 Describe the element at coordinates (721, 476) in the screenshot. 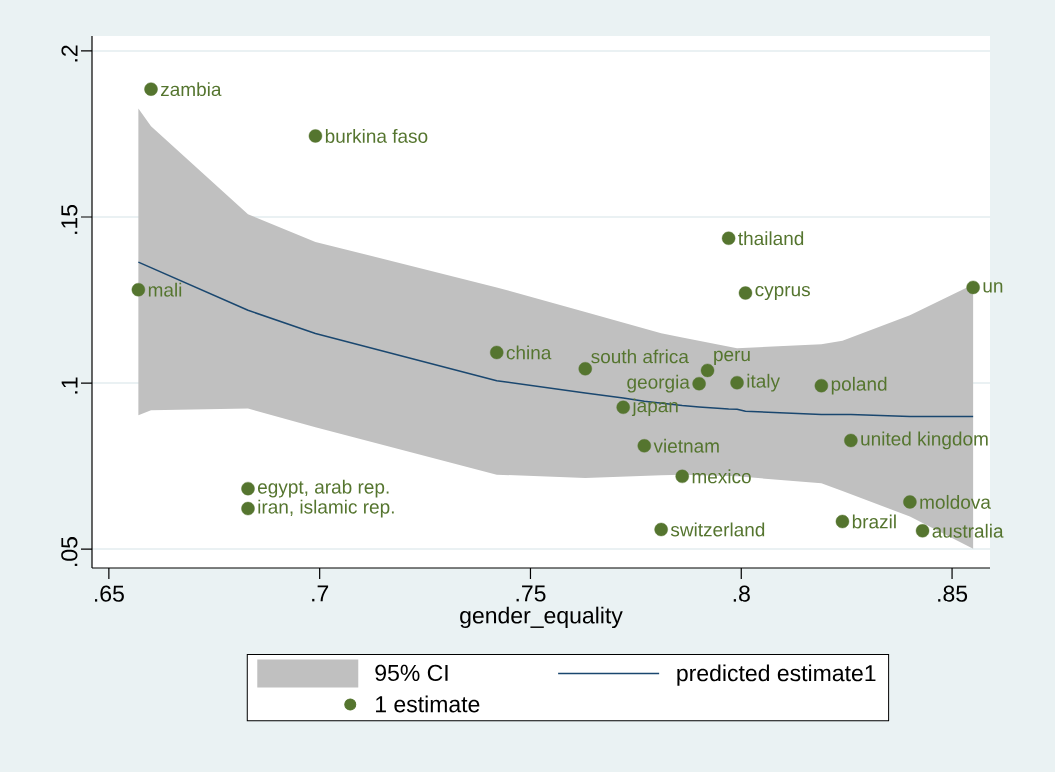

I see `data-label: mexico` at that location.